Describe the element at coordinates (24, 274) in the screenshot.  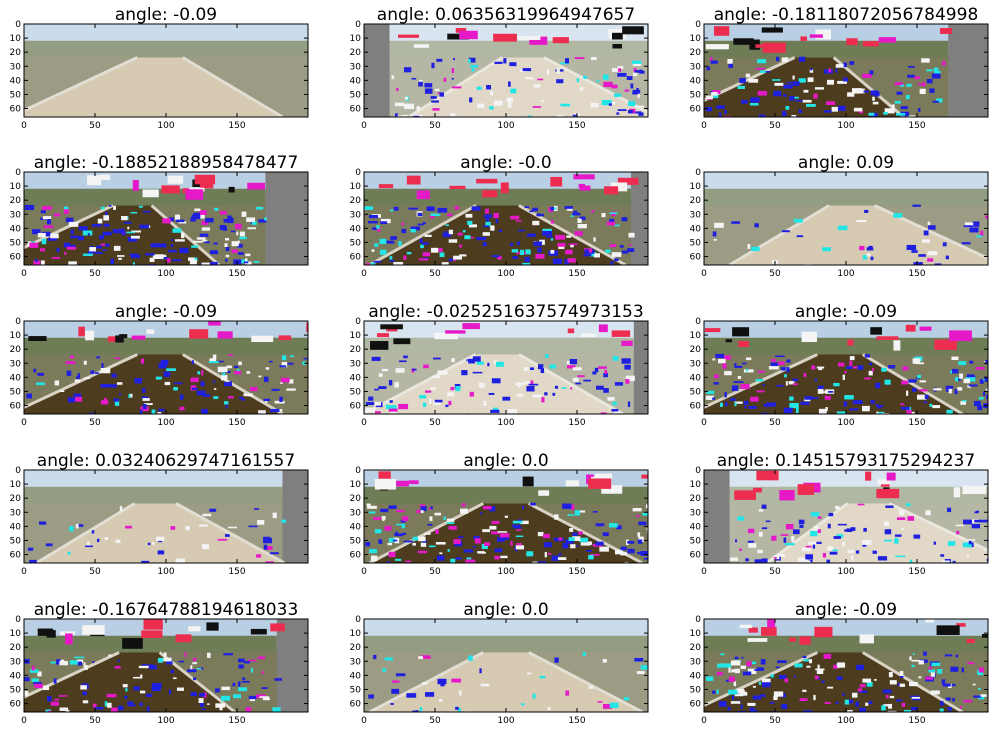
I see `x-tick-label: 0` at that location.